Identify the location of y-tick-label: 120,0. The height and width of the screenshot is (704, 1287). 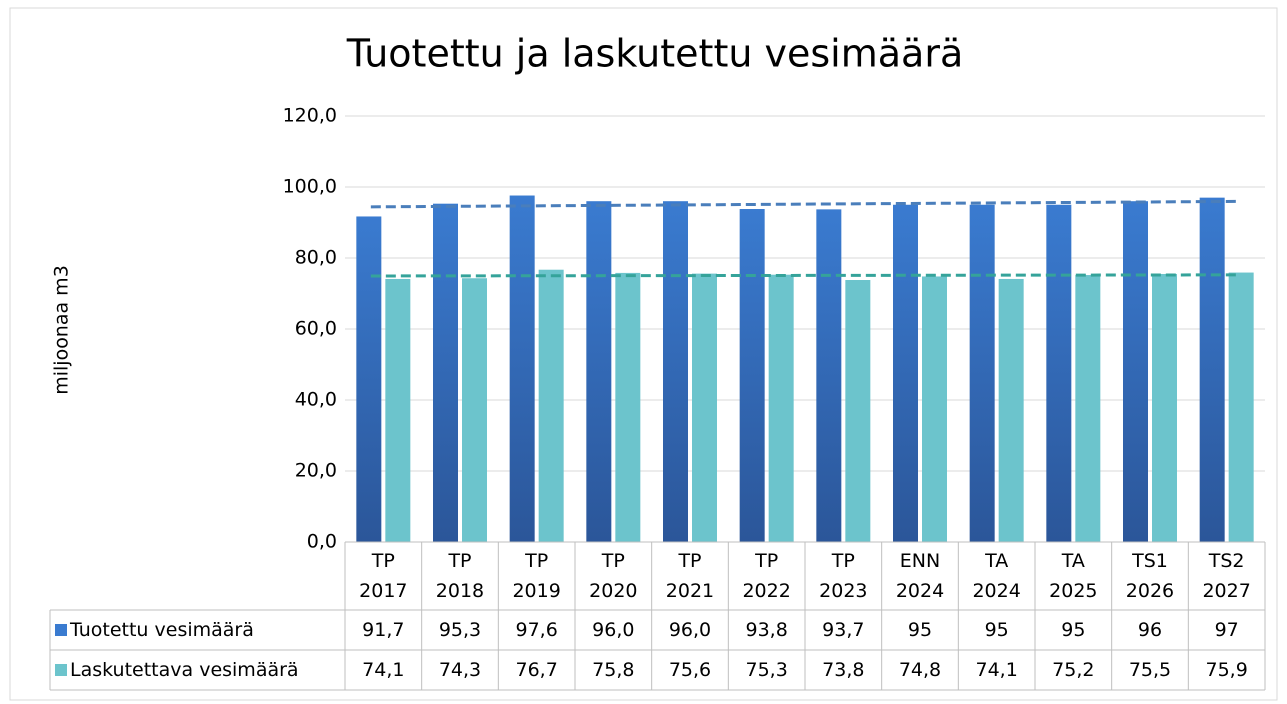
(310, 116).